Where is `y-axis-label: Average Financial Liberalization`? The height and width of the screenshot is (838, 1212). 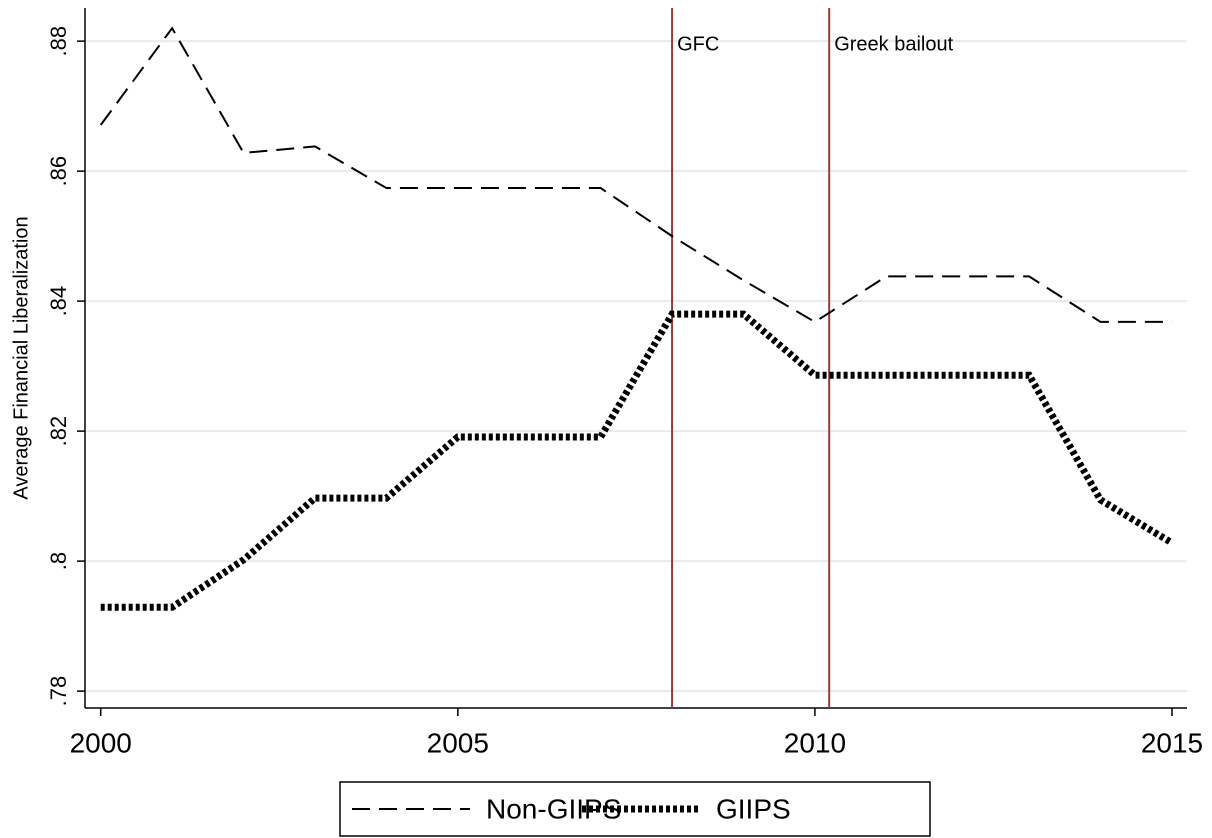
y-axis-label: Average Financial Liberalization is located at coordinates (21, 357).